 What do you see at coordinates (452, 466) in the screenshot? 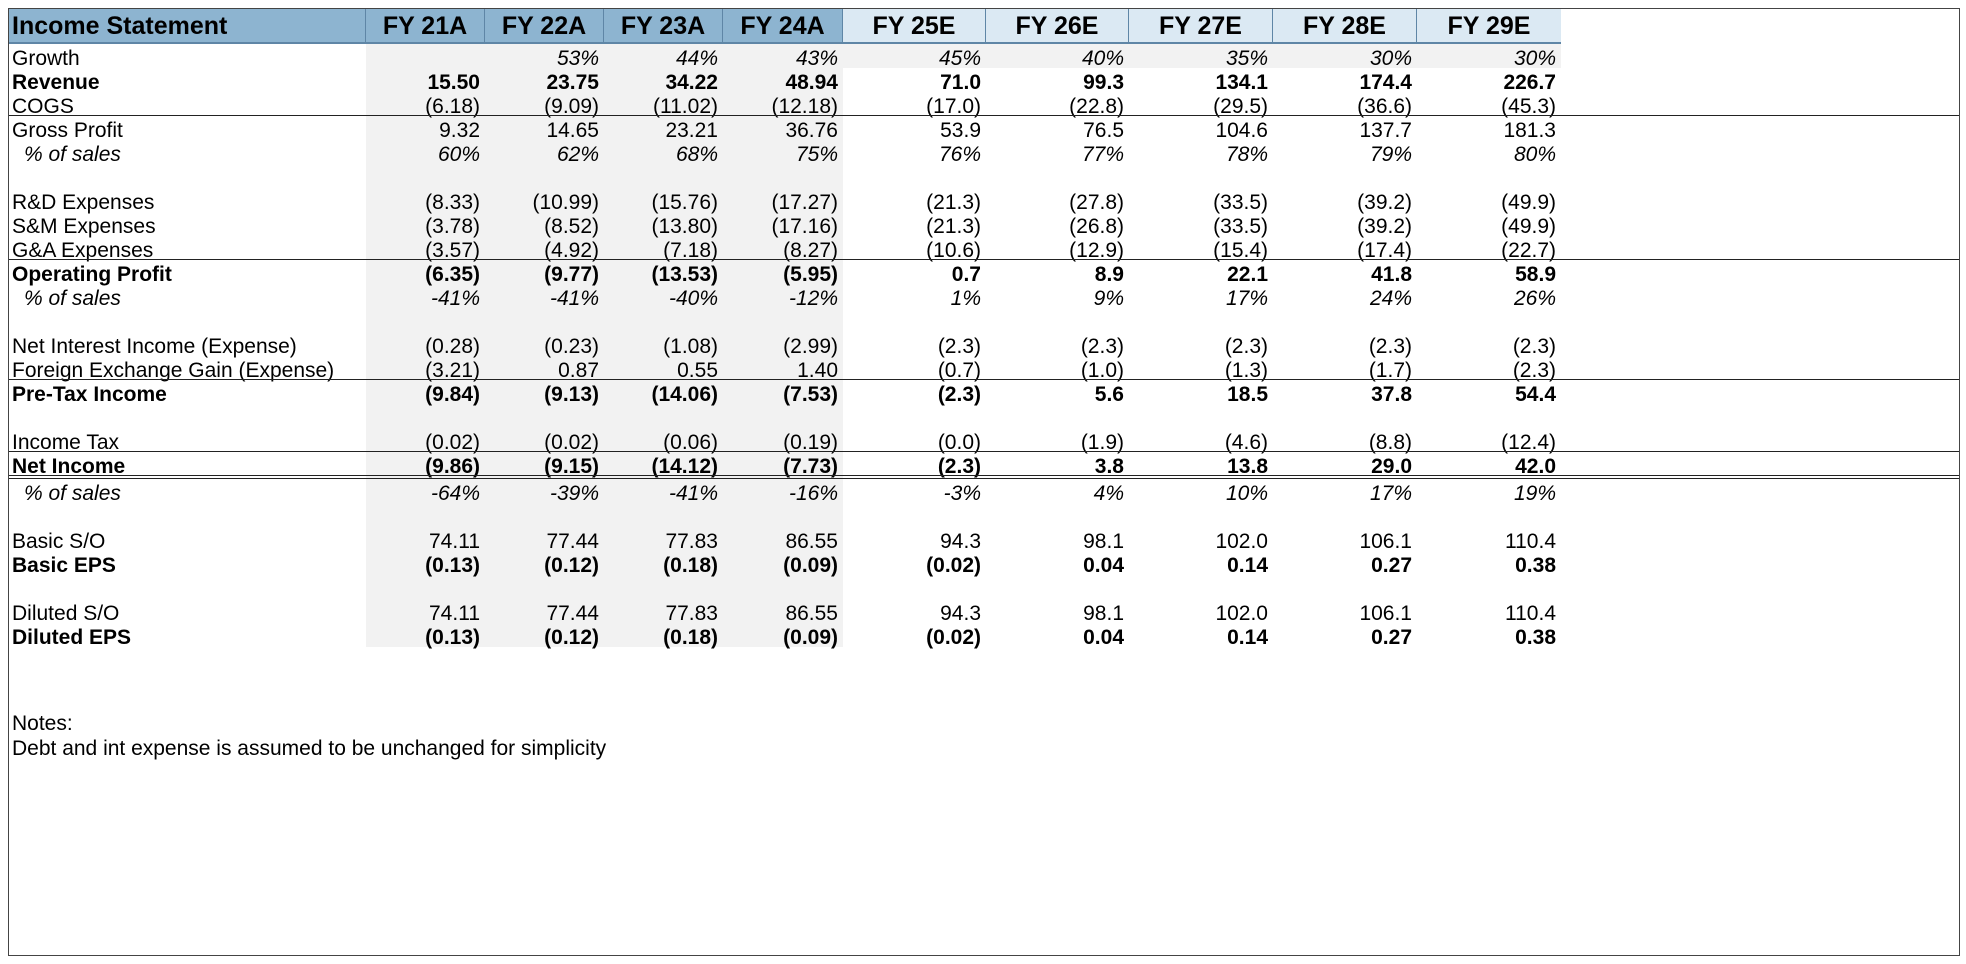
I see `value-cell: (9.86)` at bounding box center [452, 466].